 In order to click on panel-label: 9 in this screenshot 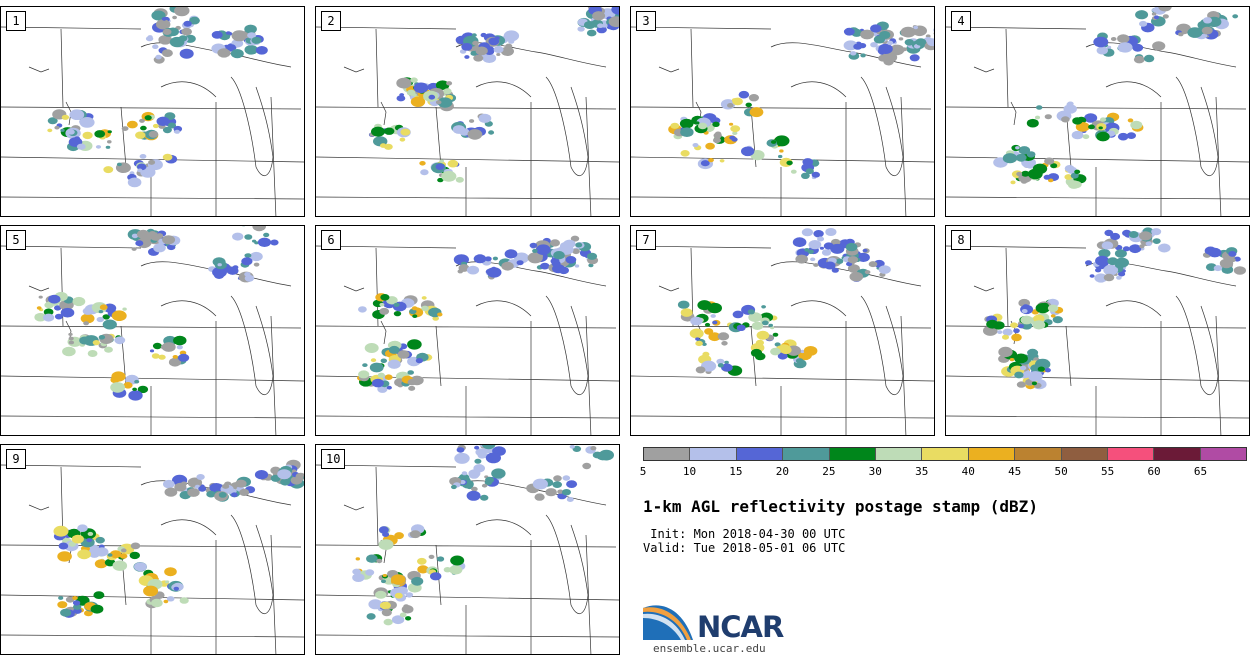, I will do `click(16, 459)`.